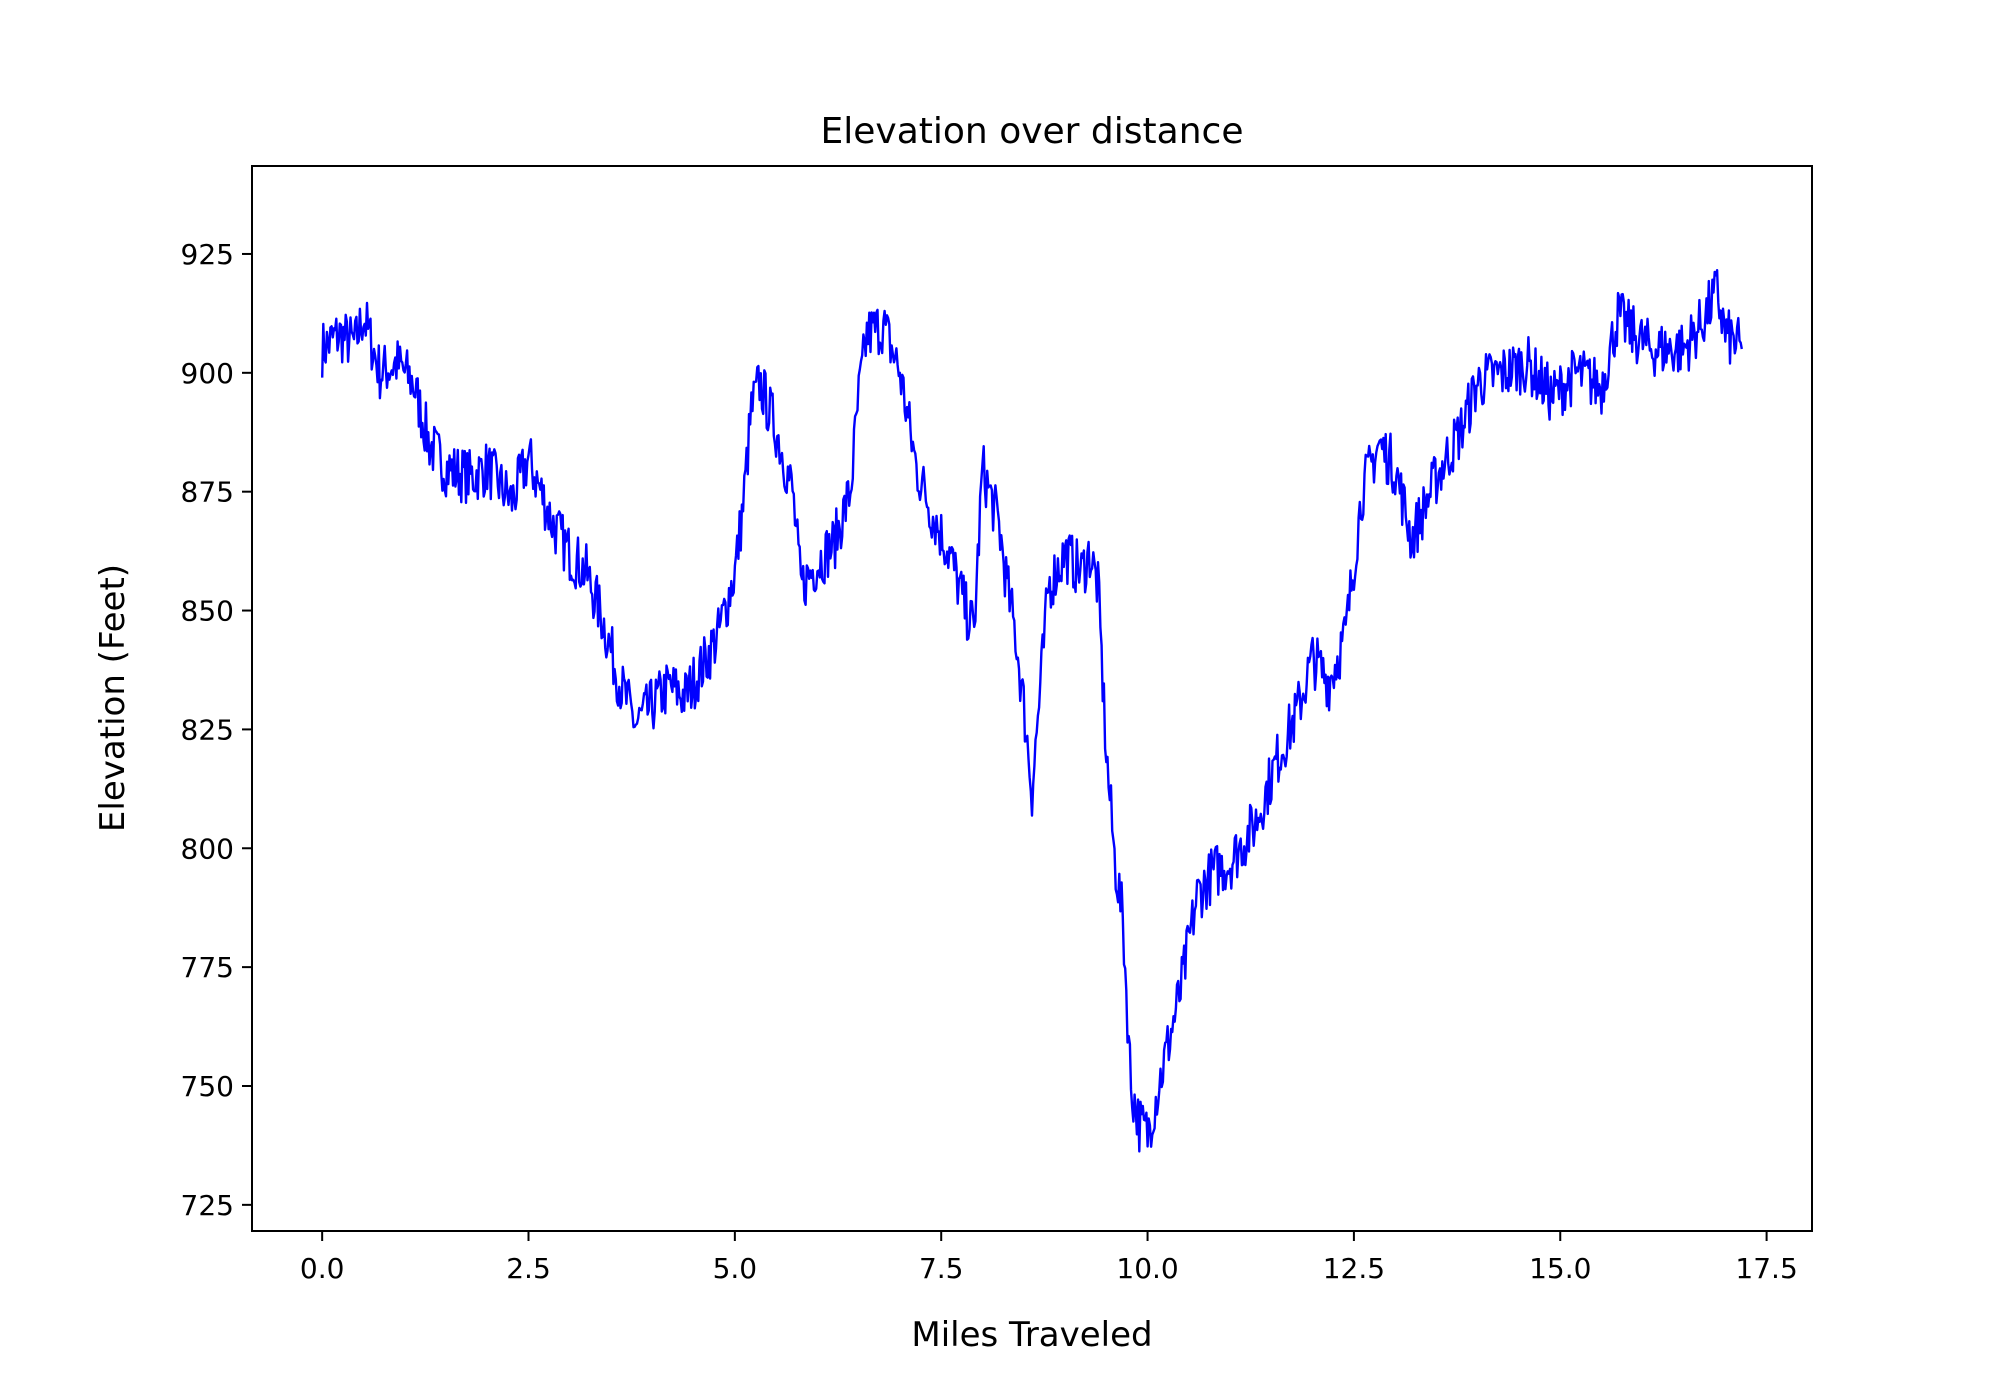  Describe the element at coordinates (207, 373) in the screenshot. I see `y-tick-label: 900` at that location.